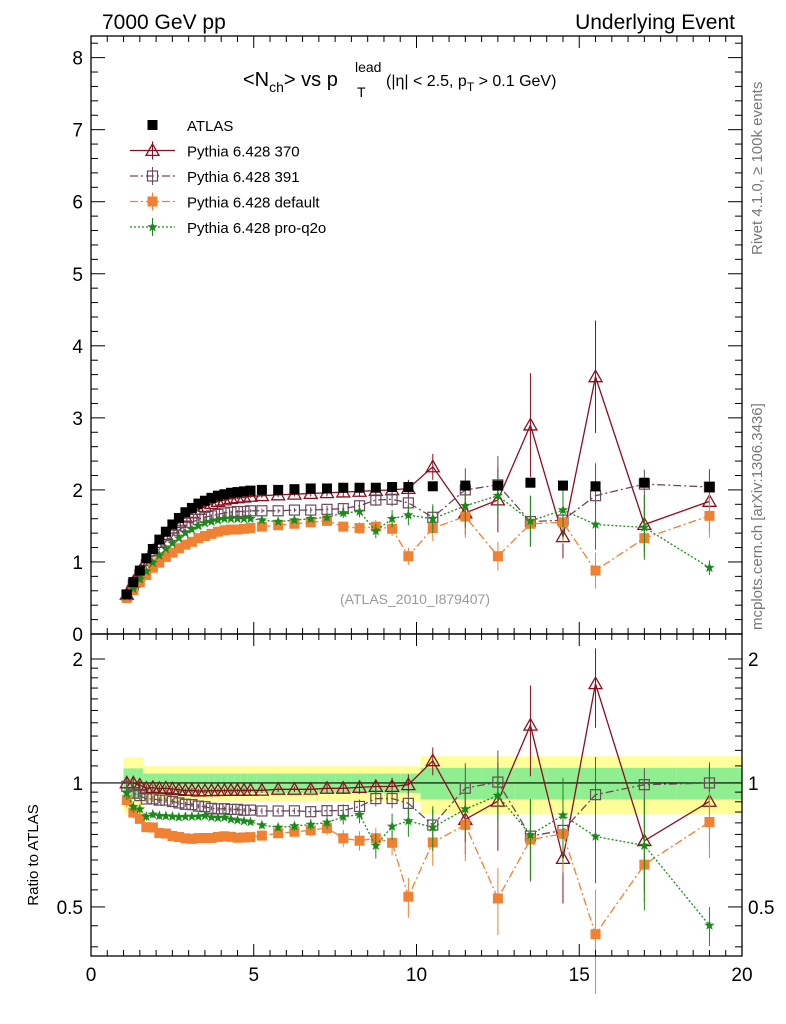  Describe the element at coordinates (77, 203) in the screenshot. I see `y-tick-label: 6` at that location.